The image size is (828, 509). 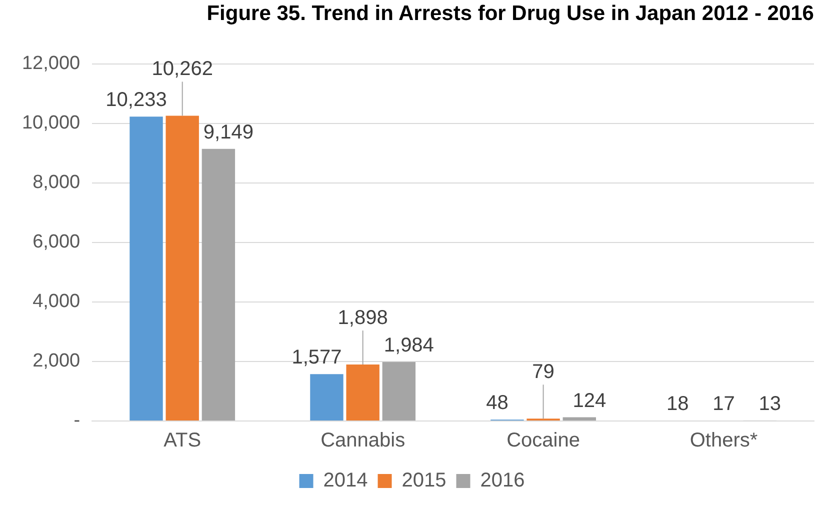 I want to click on chart-title: Figure 35. Trend in Arrests for Drug Use in Japan 2012 - 2016, so click(x=510, y=14).